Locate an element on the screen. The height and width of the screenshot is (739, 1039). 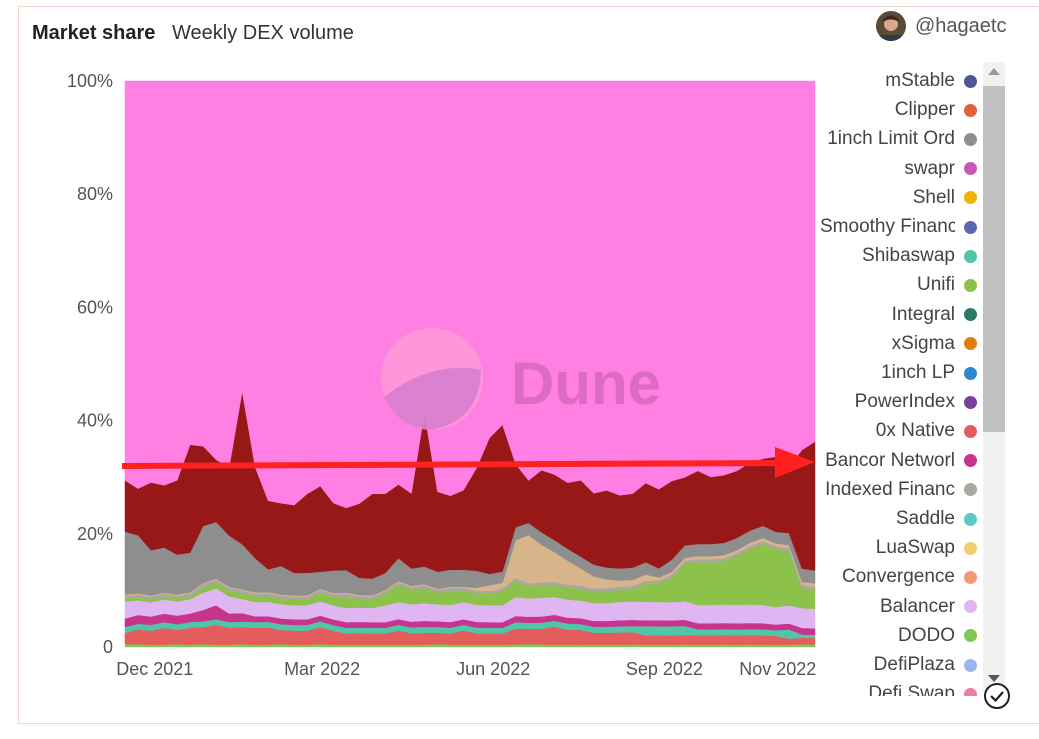
legend-scrollbar is located at coordinates (994, 377).